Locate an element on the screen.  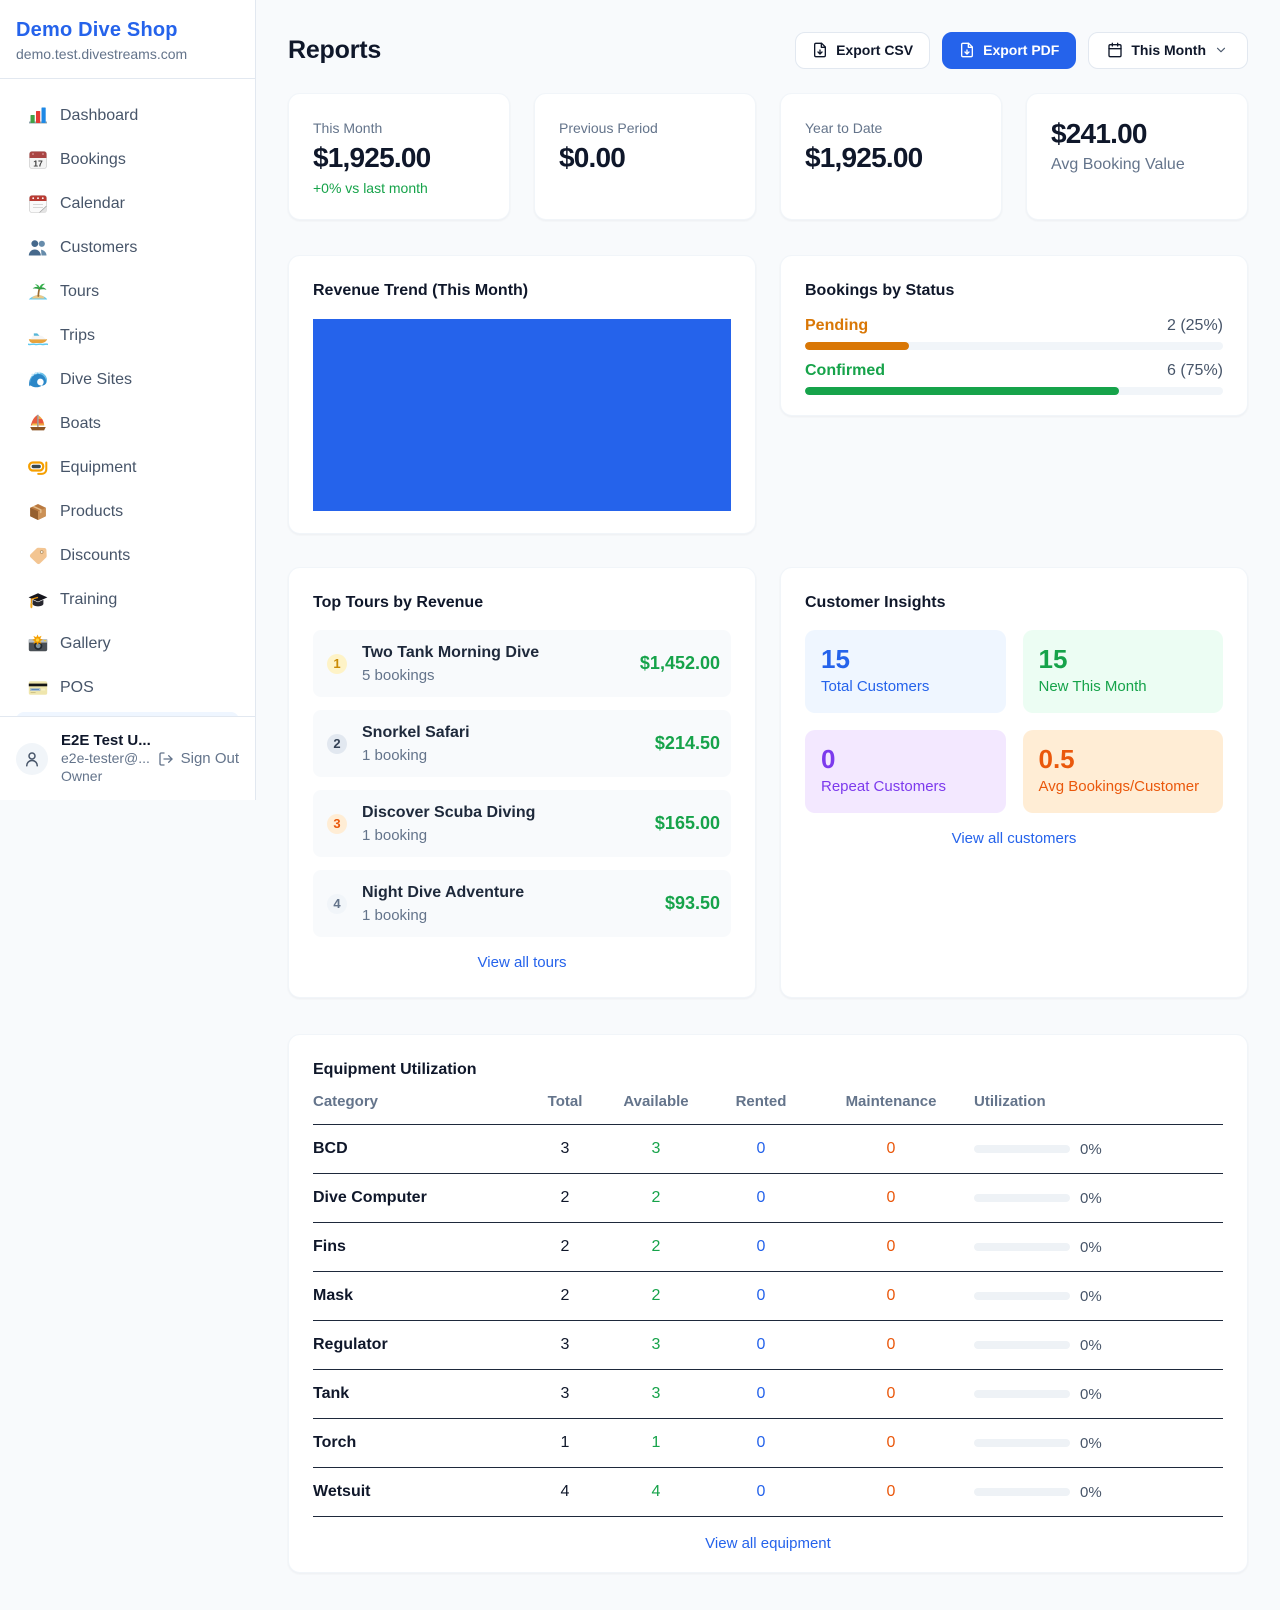
svg-text: 17 is located at coordinates (38, 164).